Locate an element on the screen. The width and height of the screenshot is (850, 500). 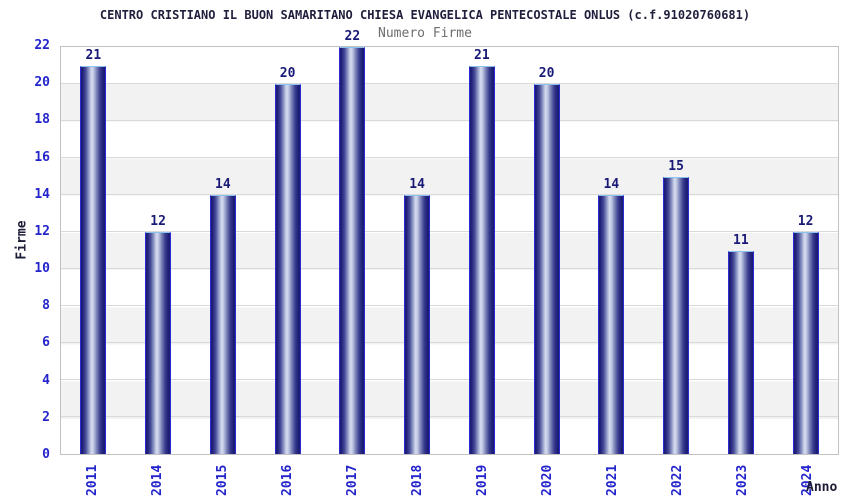
y-tick-label: 2 is located at coordinates (46, 417).